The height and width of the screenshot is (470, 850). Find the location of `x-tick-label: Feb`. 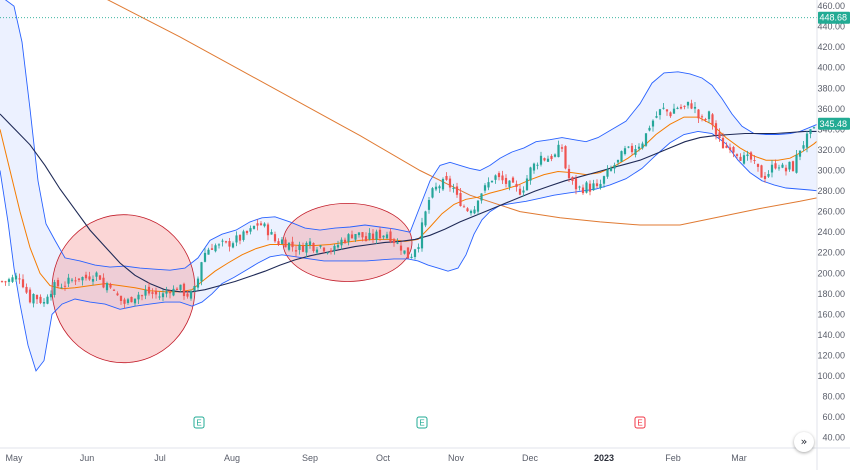

x-tick-label: Feb is located at coordinates (673, 458).